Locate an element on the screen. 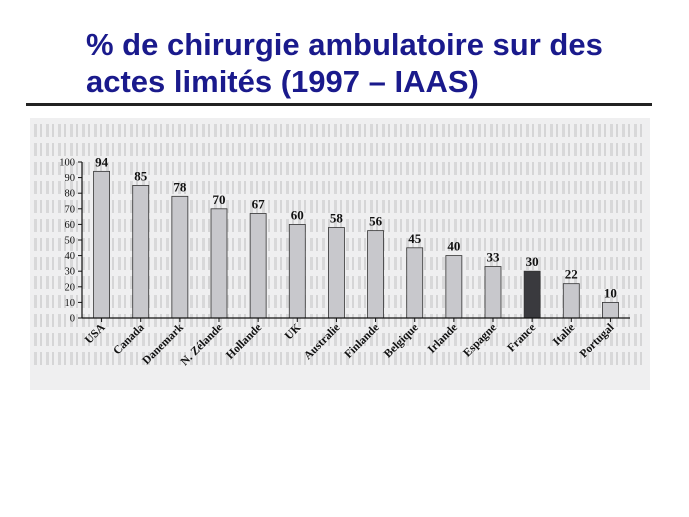 The image size is (689, 517). x-tick-label: Finlande is located at coordinates (361, 341).